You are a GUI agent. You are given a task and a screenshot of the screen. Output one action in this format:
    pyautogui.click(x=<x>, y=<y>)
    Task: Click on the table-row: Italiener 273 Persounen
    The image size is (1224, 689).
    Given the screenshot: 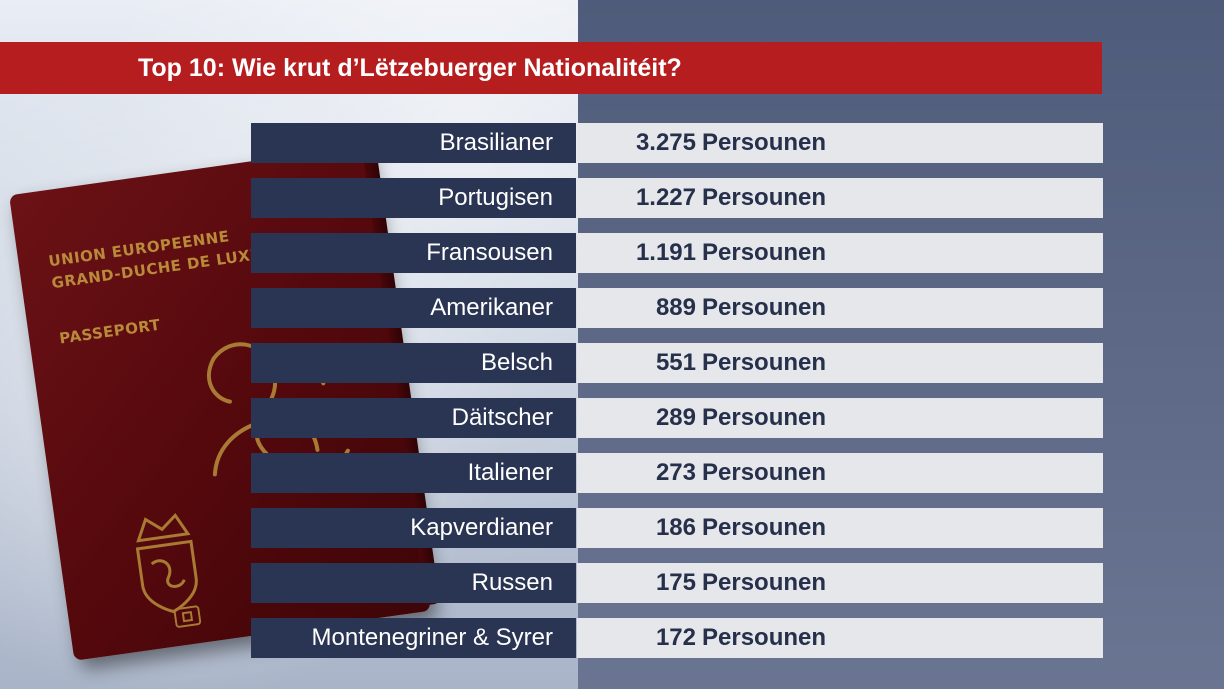 What is the action you would take?
    pyautogui.click(x=677, y=473)
    